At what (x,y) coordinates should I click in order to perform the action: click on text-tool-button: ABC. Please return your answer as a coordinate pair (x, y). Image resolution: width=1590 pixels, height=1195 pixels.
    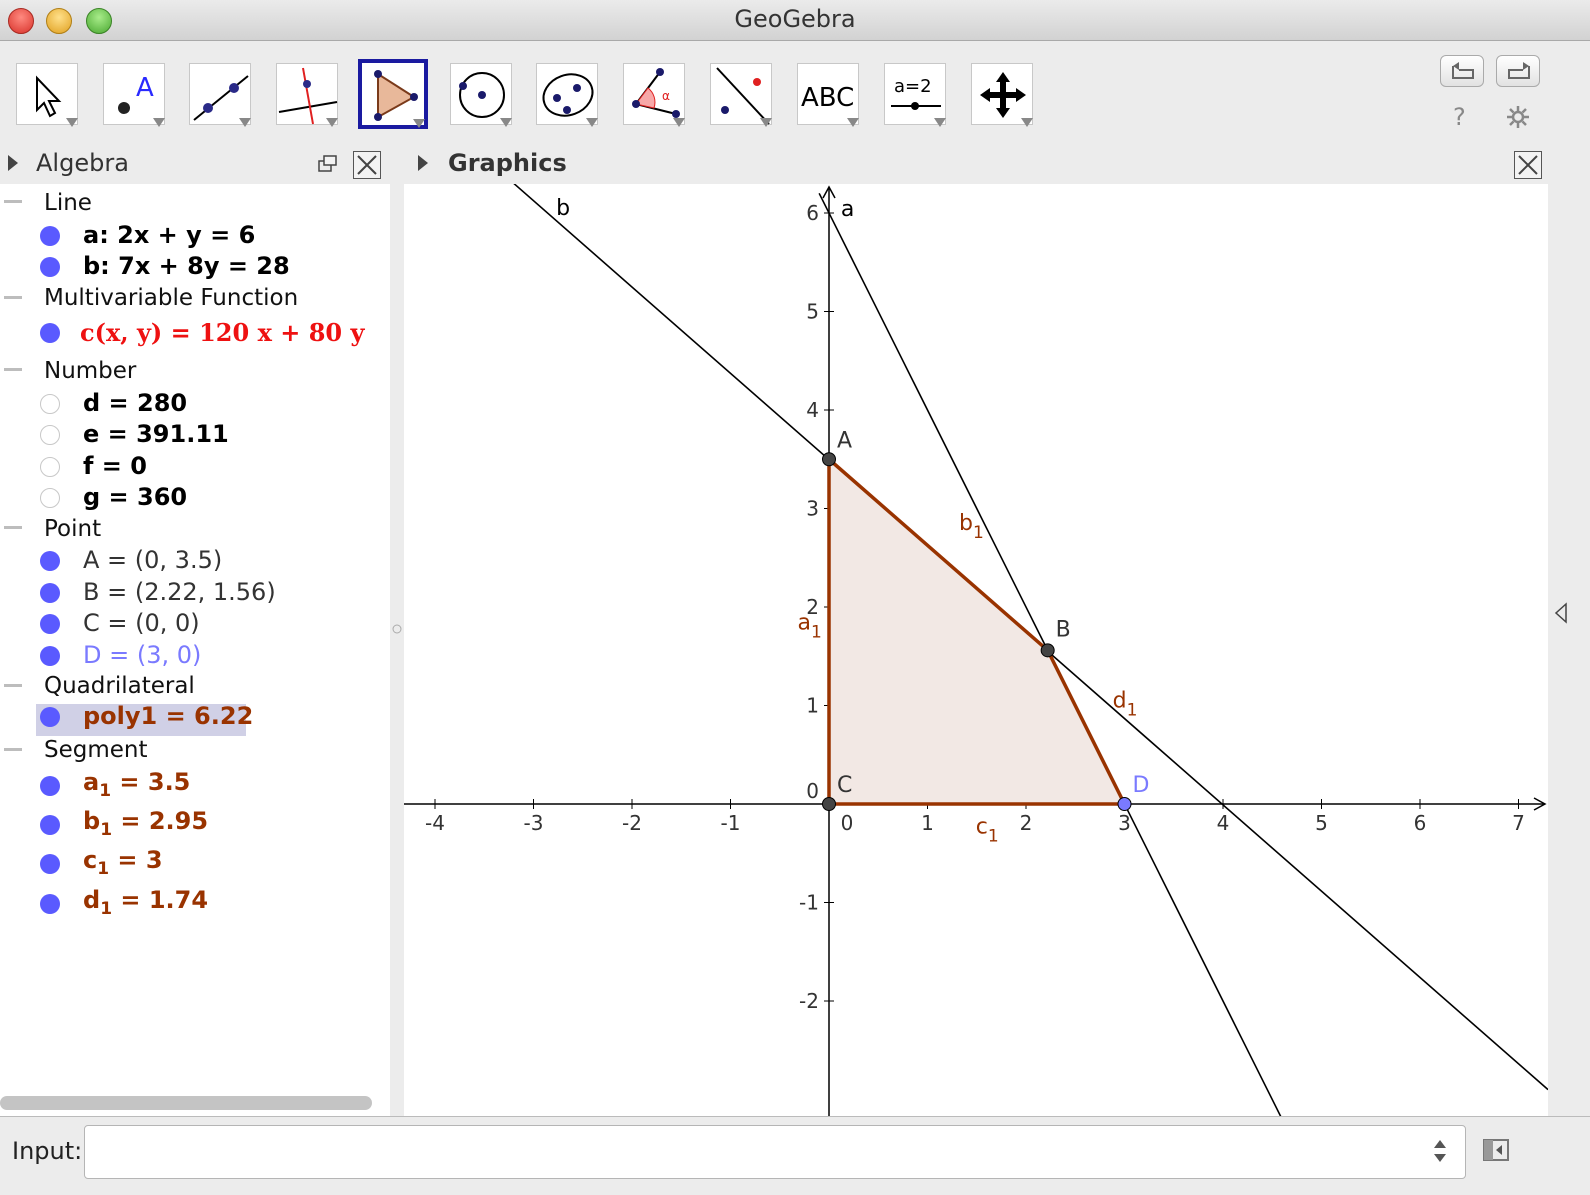
    Looking at the image, I should click on (828, 95).